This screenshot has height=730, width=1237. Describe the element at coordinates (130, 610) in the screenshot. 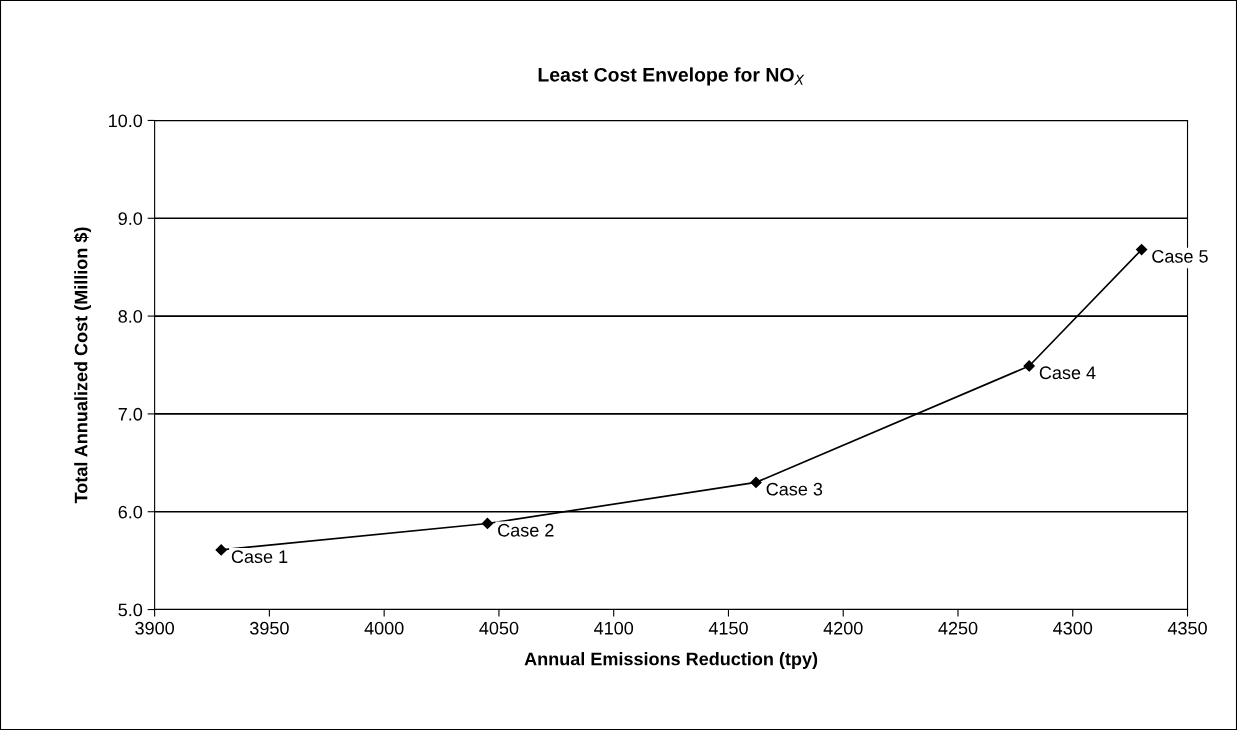

I see `y-tick-label: 5.0` at that location.